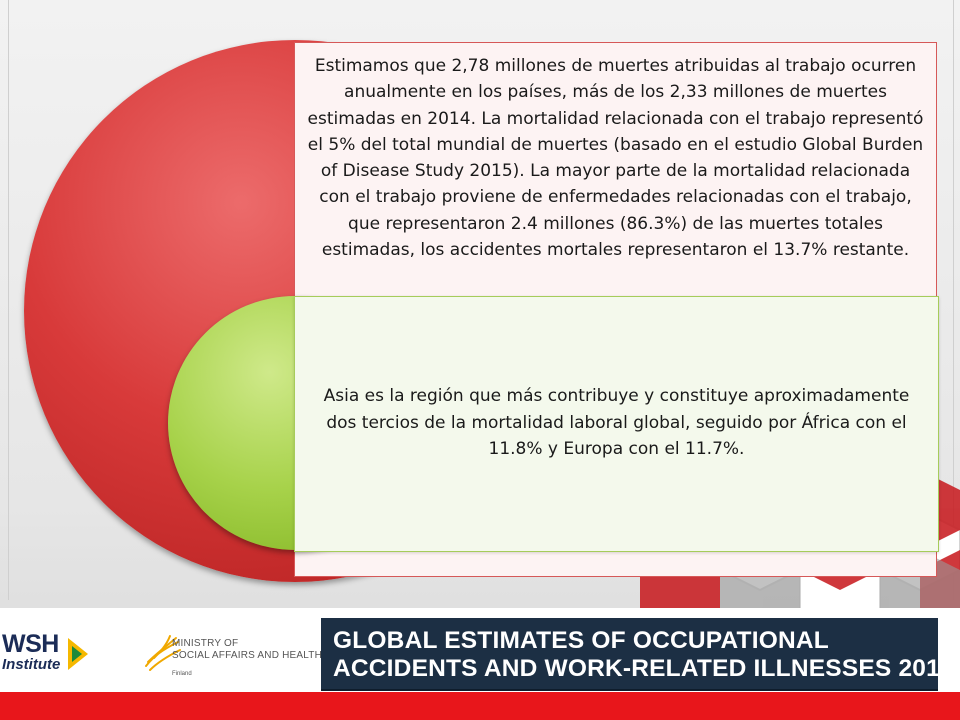  Describe the element at coordinates (480, 706) in the screenshot. I see `footer-red-stripe` at that location.